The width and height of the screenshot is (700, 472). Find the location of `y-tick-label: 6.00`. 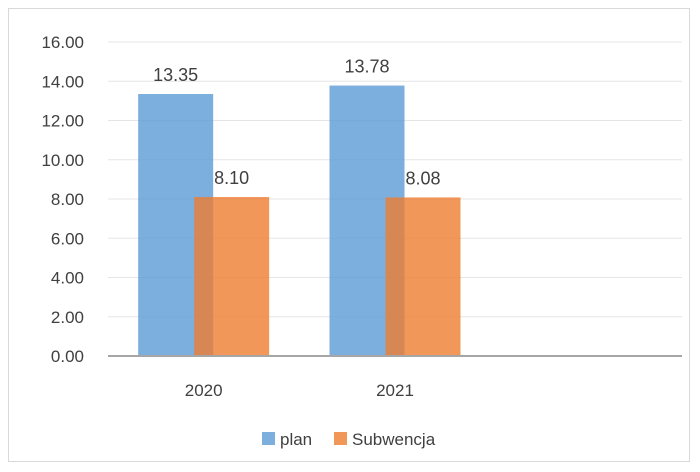

y-tick-label: 6.00 is located at coordinates (67, 238).